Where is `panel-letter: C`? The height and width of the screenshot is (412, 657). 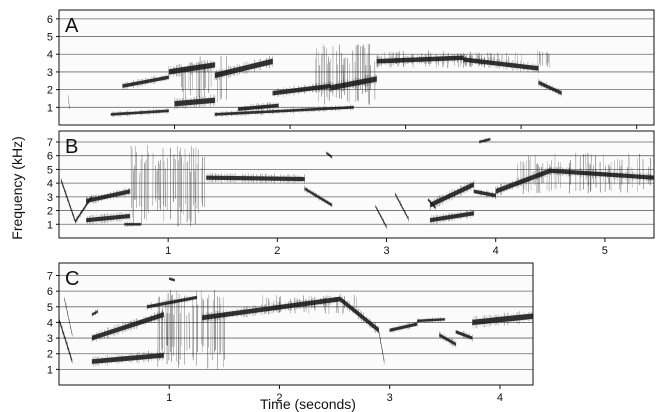
panel-letter: C is located at coordinates (72, 279).